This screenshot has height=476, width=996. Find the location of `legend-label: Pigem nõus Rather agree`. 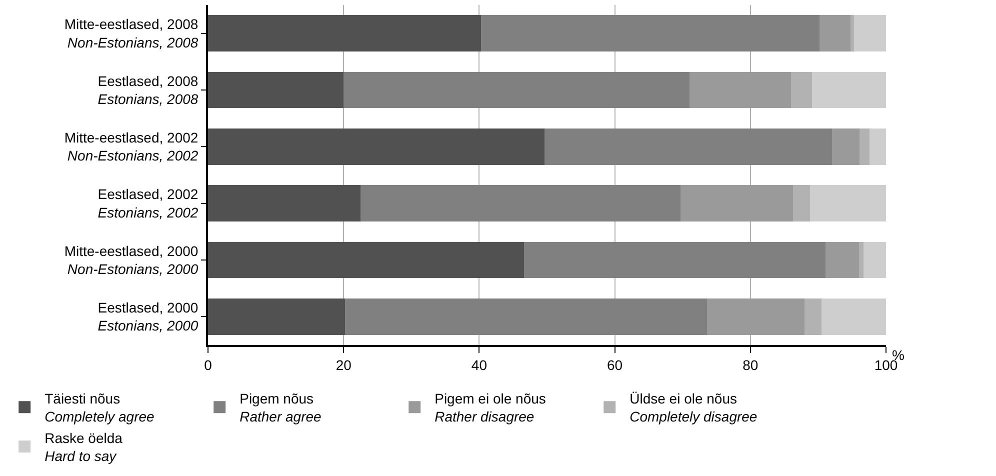

legend-label: Pigem nõus Rather agree is located at coordinates (281, 407).